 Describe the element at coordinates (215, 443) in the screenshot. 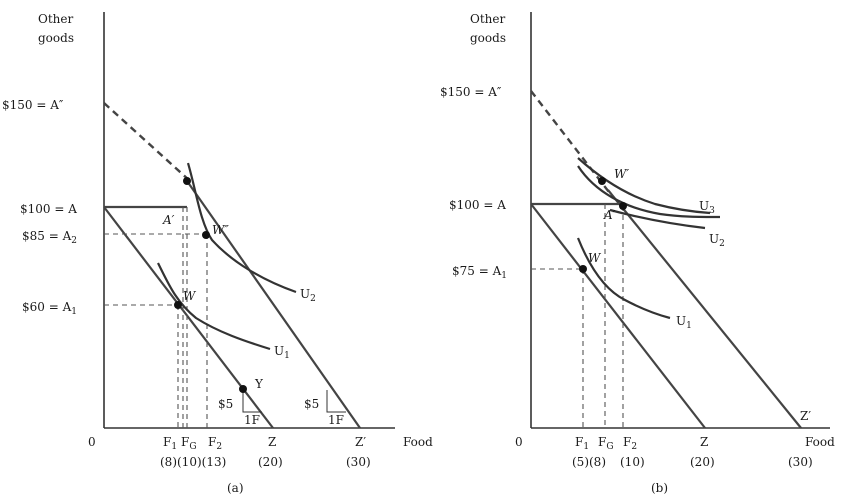

I see `panel-a-x-label-F2: F2` at that location.